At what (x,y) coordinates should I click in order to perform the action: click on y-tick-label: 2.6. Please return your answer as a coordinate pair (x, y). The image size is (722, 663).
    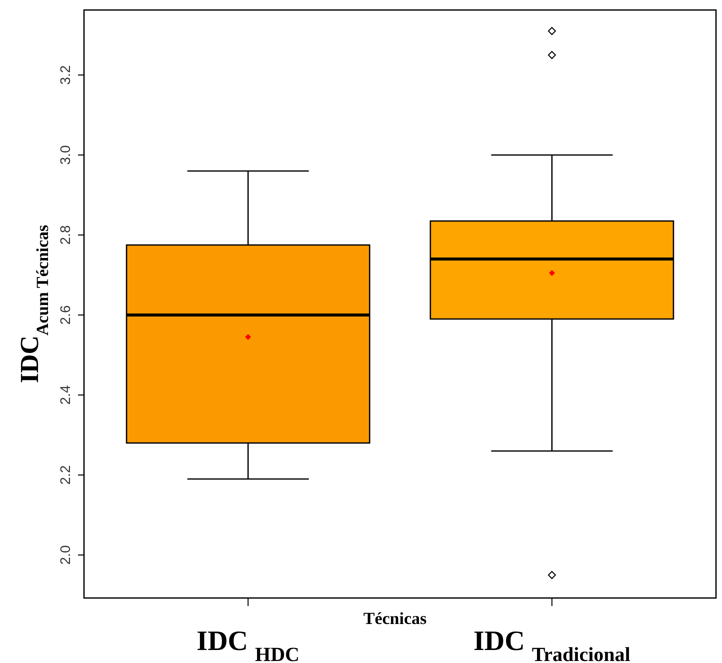
    Looking at the image, I should click on (65, 315).